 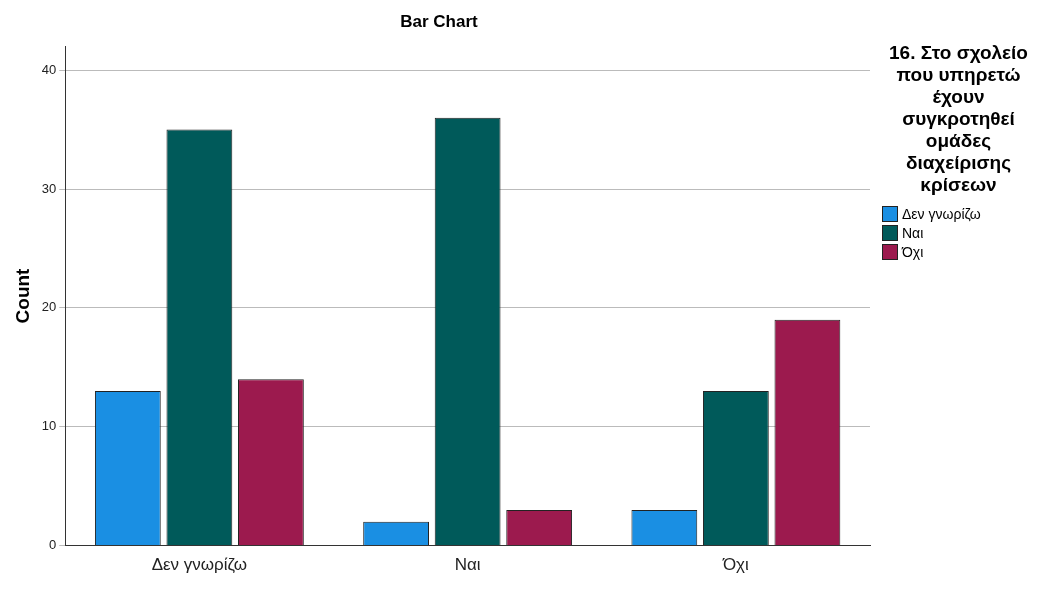 What do you see at coordinates (49, 69) in the screenshot?
I see `y-tick-label: 40` at bounding box center [49, 69].